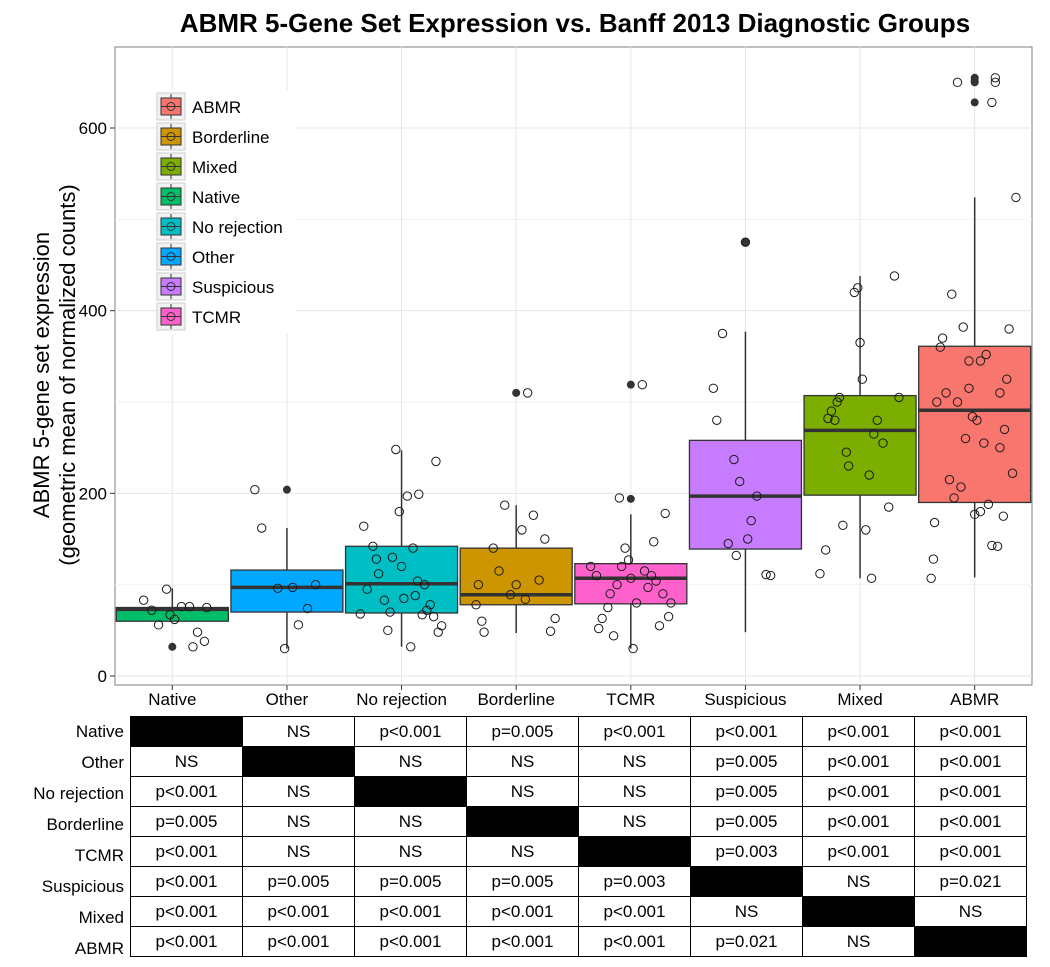 The image size is (1050, 967). I want to click on legend-item-suspicious: Suspicious, so click(215, 286).